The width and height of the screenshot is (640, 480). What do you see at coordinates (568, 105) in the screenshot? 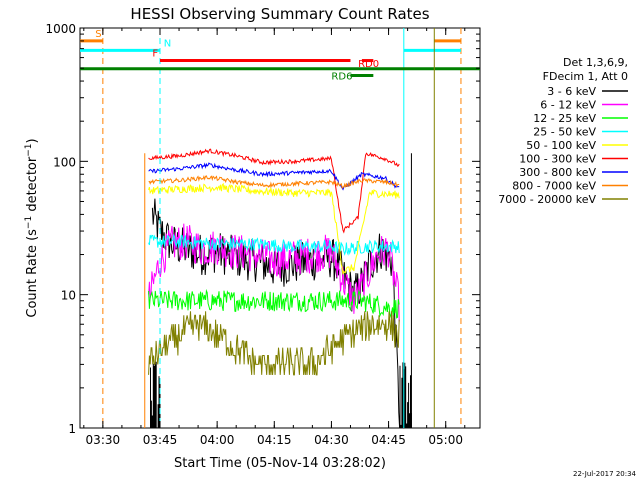
I see `legend-label-2: 6 - 12 keV` at bounding box center [568, 105].